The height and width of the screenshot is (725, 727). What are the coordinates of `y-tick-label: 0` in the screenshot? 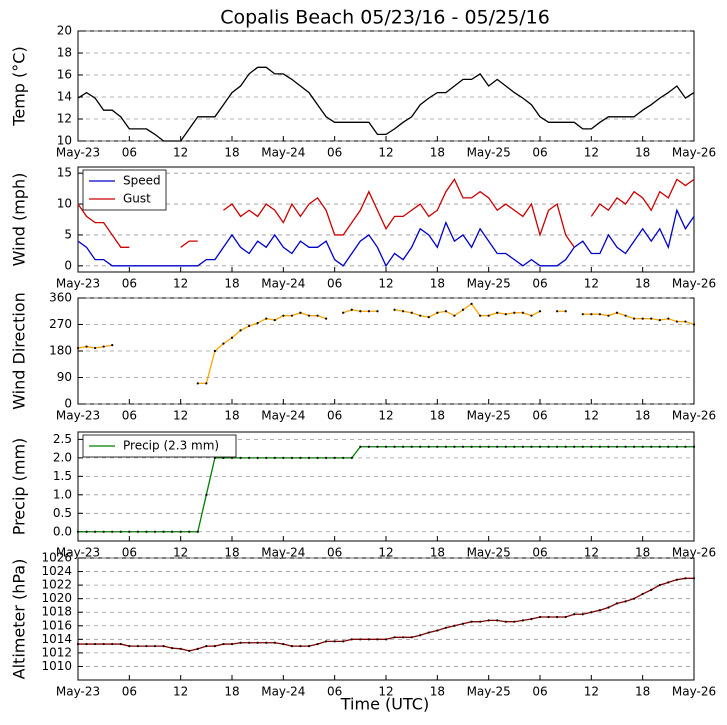 It's located at (68, 265).